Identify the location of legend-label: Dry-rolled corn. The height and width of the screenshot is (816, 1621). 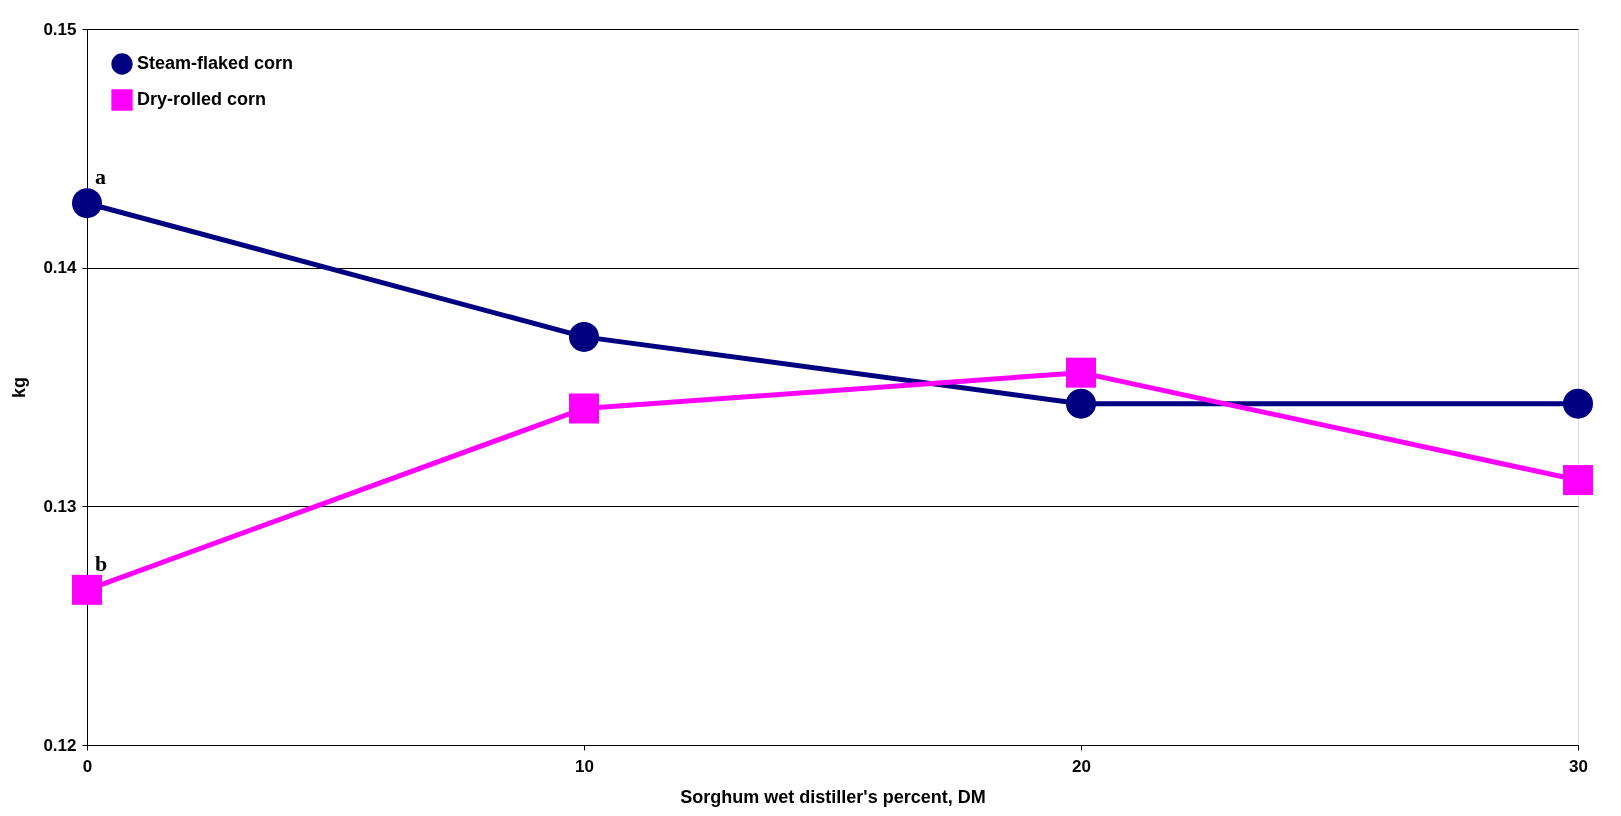
(202, 99).